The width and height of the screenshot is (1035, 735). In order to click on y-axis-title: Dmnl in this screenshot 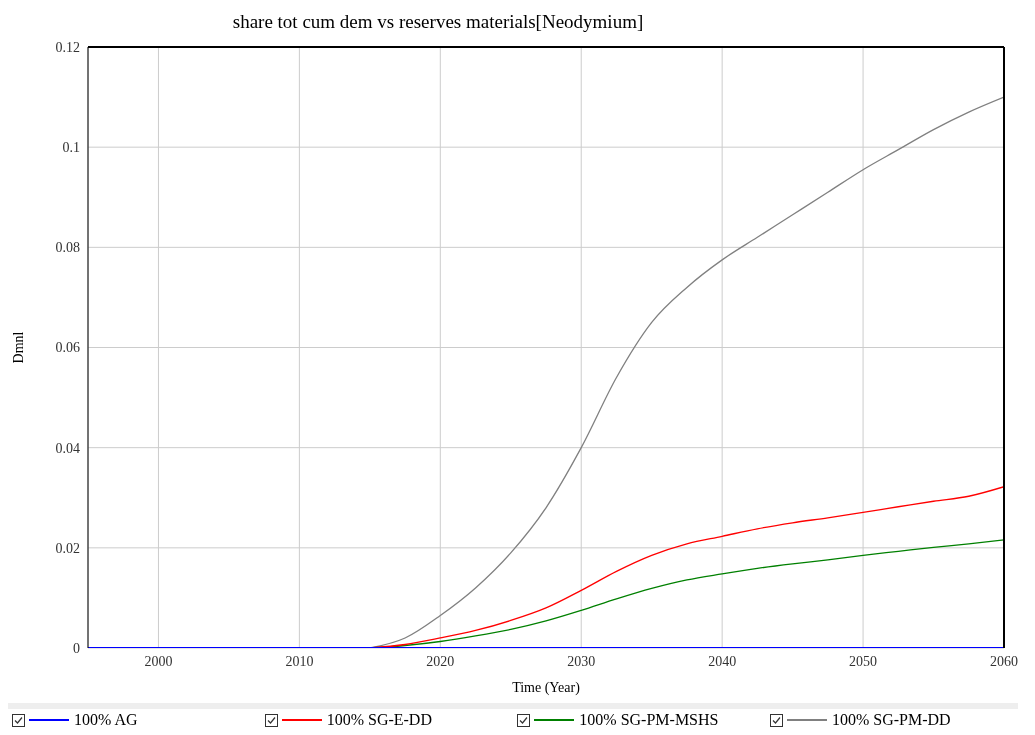, I will do `click(18, 347)`.